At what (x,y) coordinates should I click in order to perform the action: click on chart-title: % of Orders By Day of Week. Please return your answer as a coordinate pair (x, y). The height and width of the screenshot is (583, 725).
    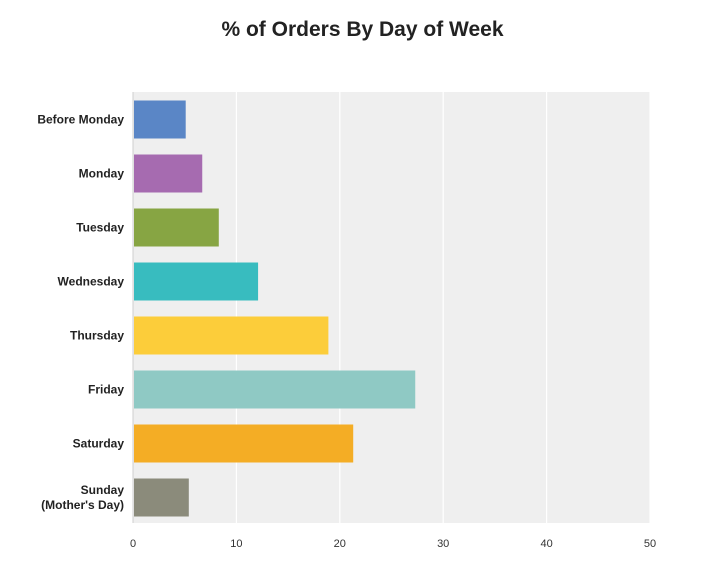
    Looking at the image, I should click on (362, 29).